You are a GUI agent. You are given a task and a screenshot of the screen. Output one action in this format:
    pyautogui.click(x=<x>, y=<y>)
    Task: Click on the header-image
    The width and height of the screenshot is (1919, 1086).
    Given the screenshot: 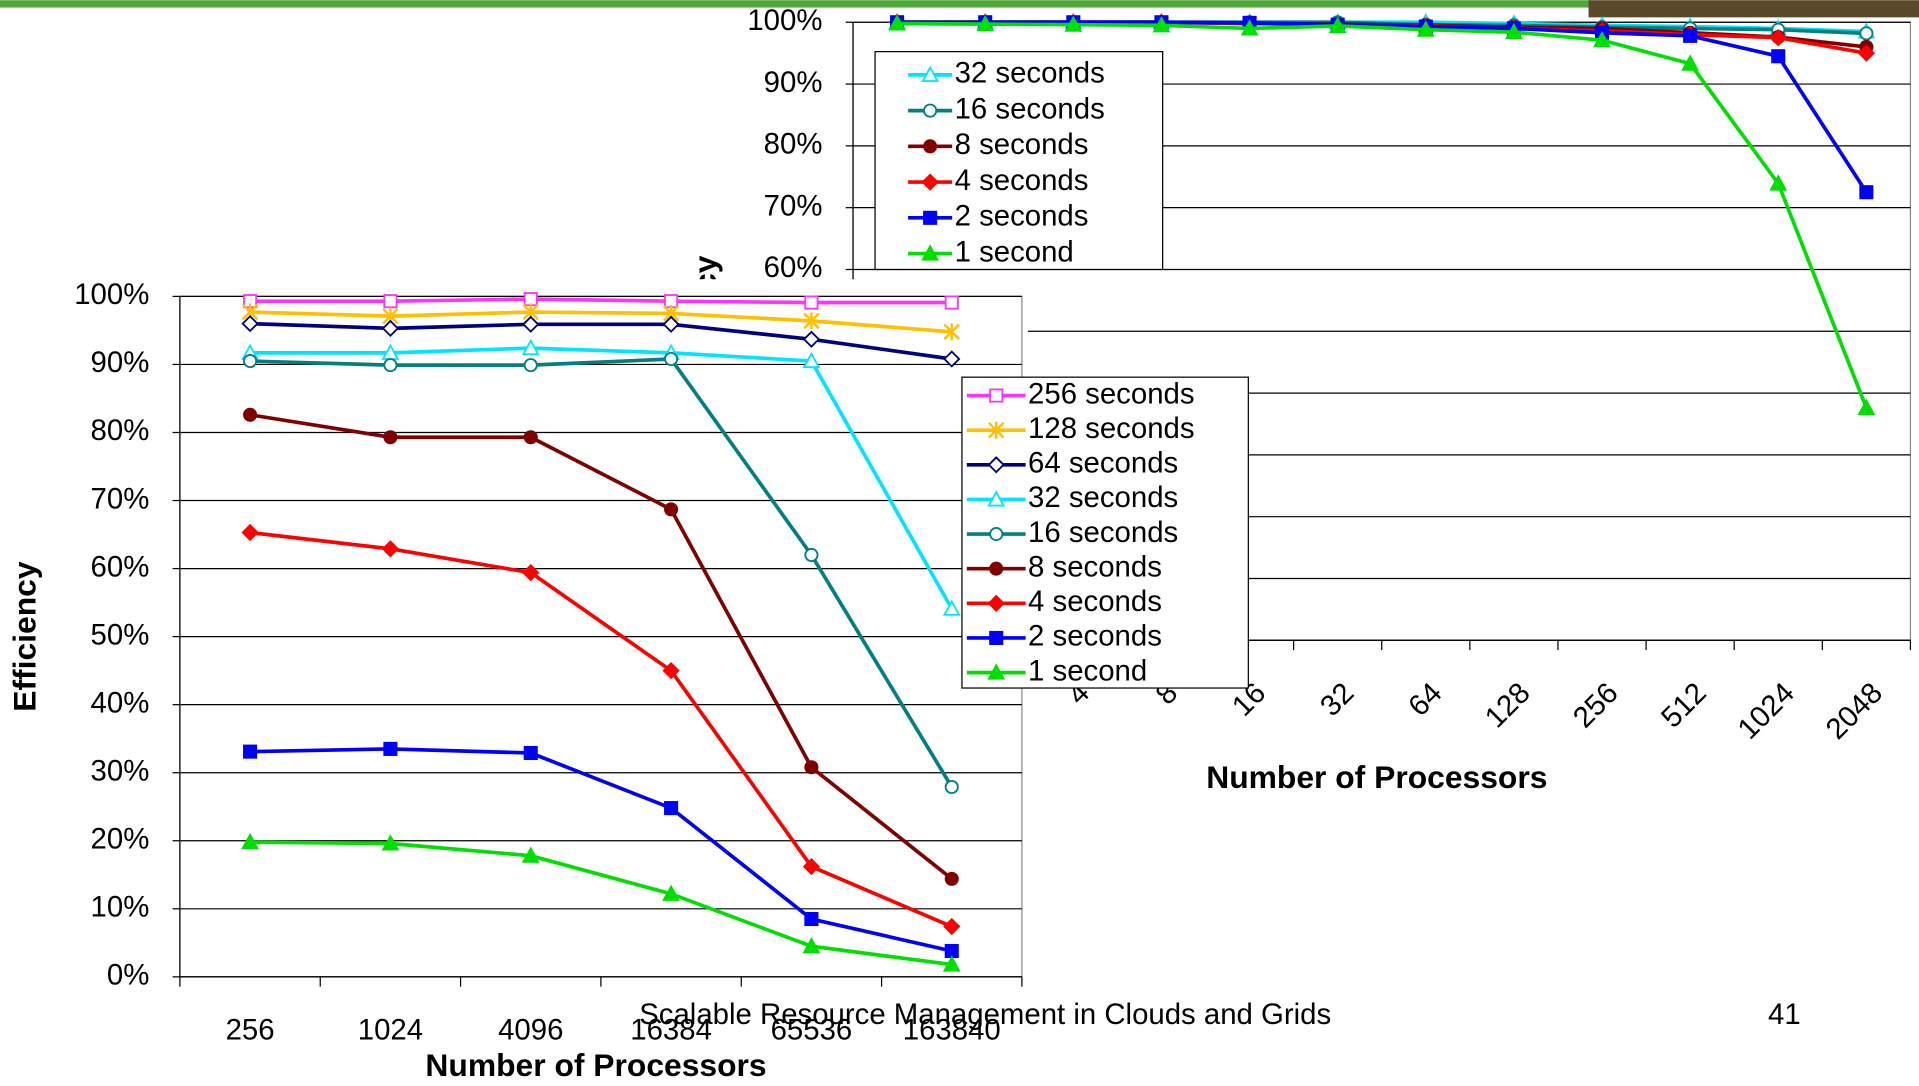 What is the action you would take?
    pyautogui.click(x=1753, y=9)
    